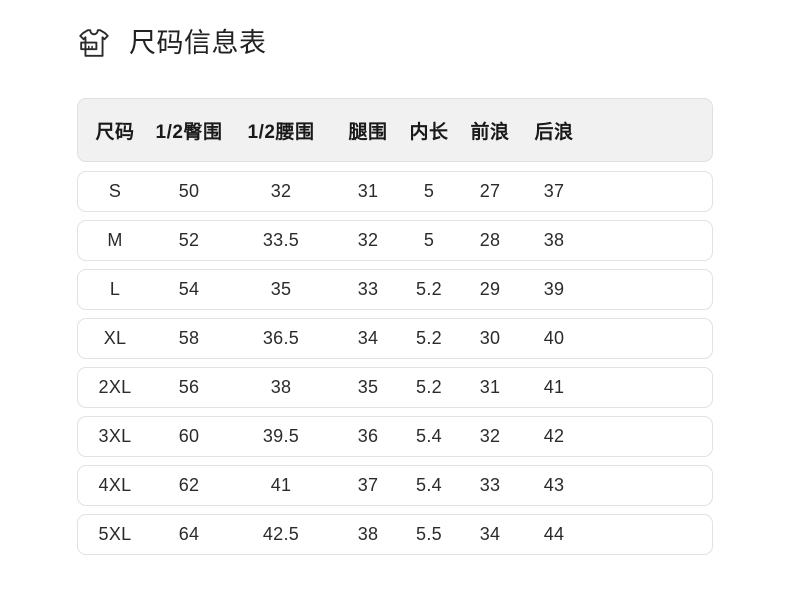 This screenshot has width=790, height=589. Describe the element at coordinates (554, 338) in the screenshot. I see `cell-back-rise: 40` at that location.